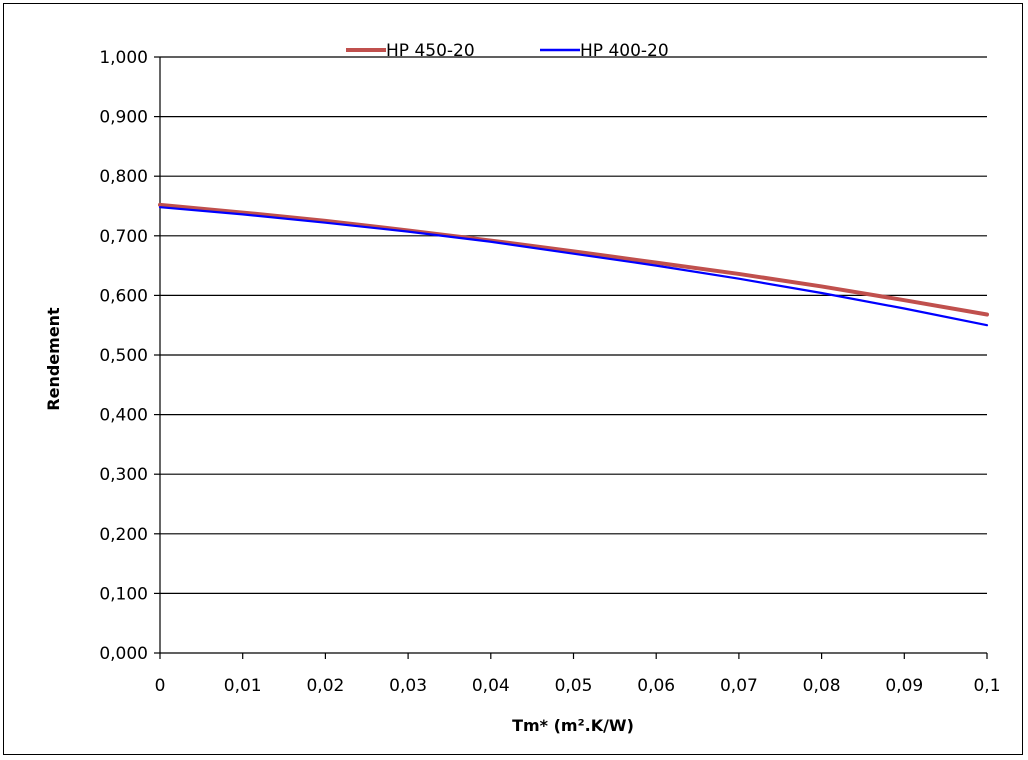 The image size is (1028, 760). Describe the element at coordinates (574, 686) in the screenshot. I see `x-tick-label: 0,05` at that location.